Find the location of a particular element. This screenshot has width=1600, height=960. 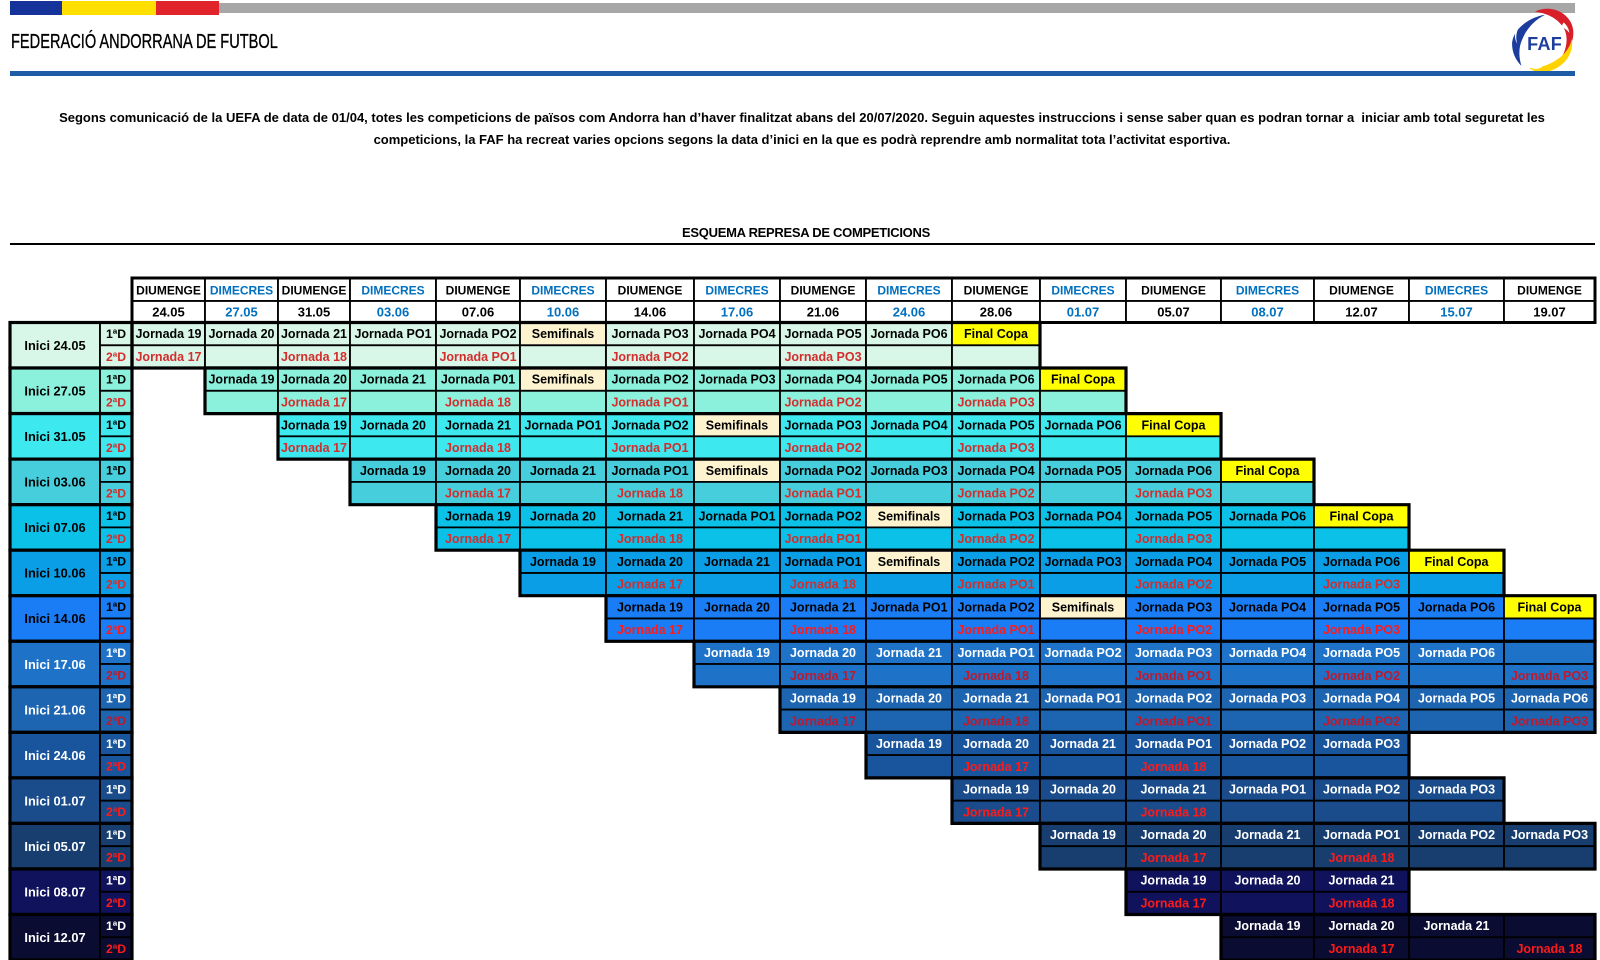

svg-text: 10.06 is located at coordinates (563, 312).